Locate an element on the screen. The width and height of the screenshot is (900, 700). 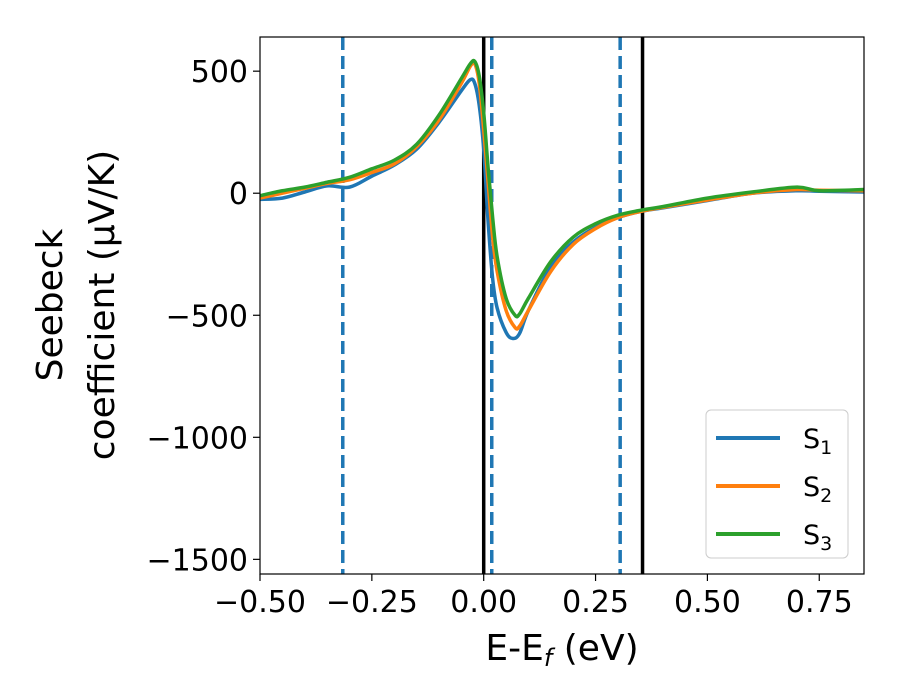
x-tick-label: 0.50 is located at coordinates (707, 602).